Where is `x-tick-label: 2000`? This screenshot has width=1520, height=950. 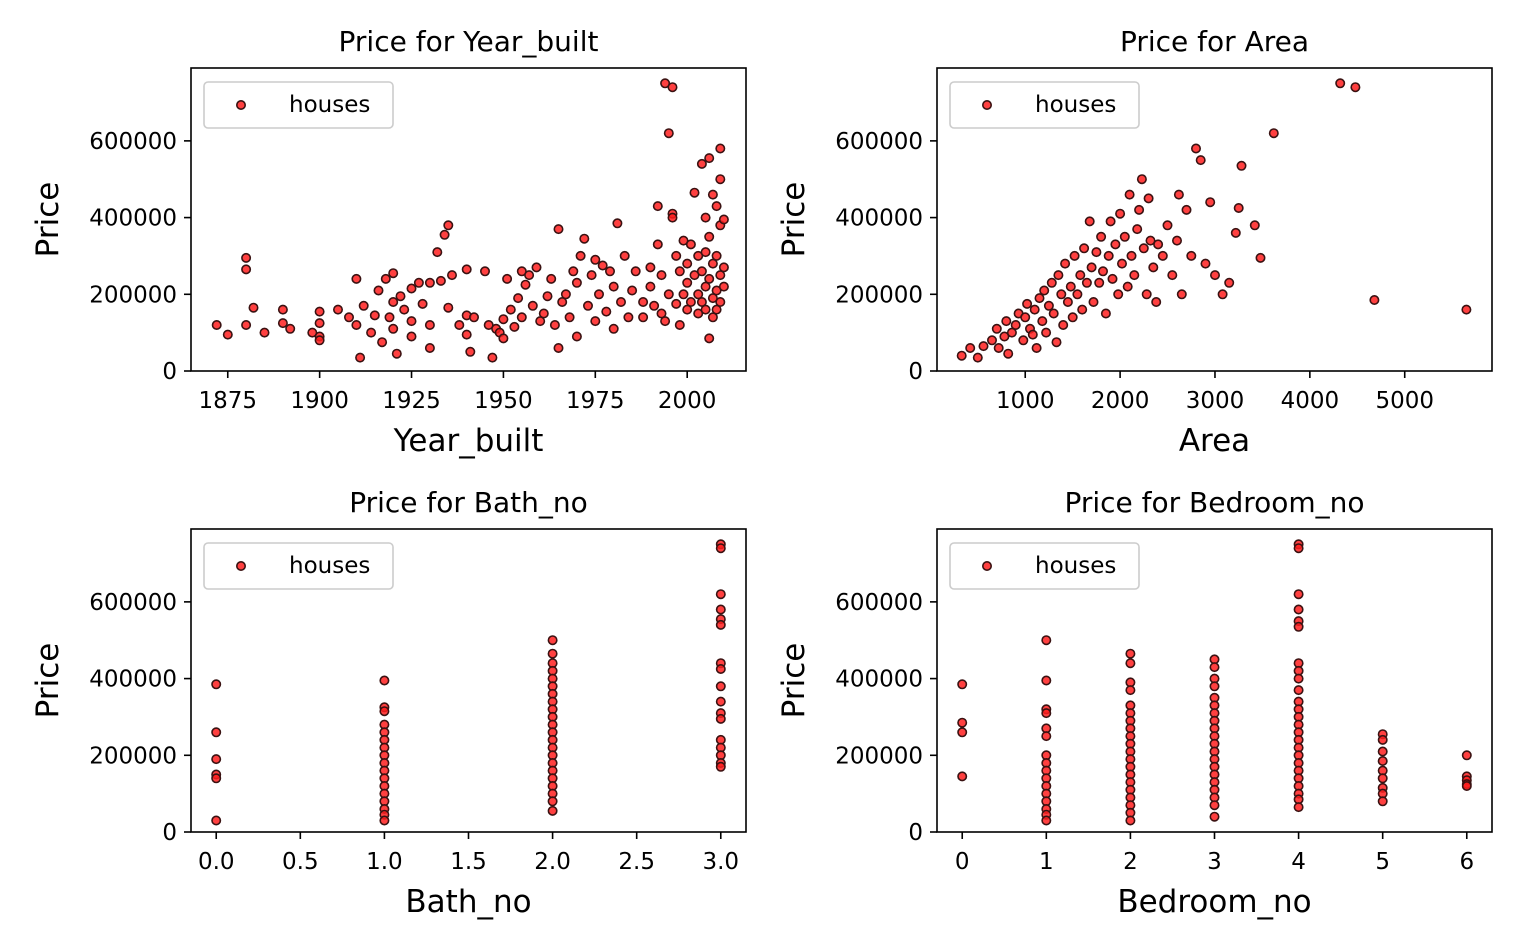 x-tick-label: 2000 is located at coordinates (1120, 401).